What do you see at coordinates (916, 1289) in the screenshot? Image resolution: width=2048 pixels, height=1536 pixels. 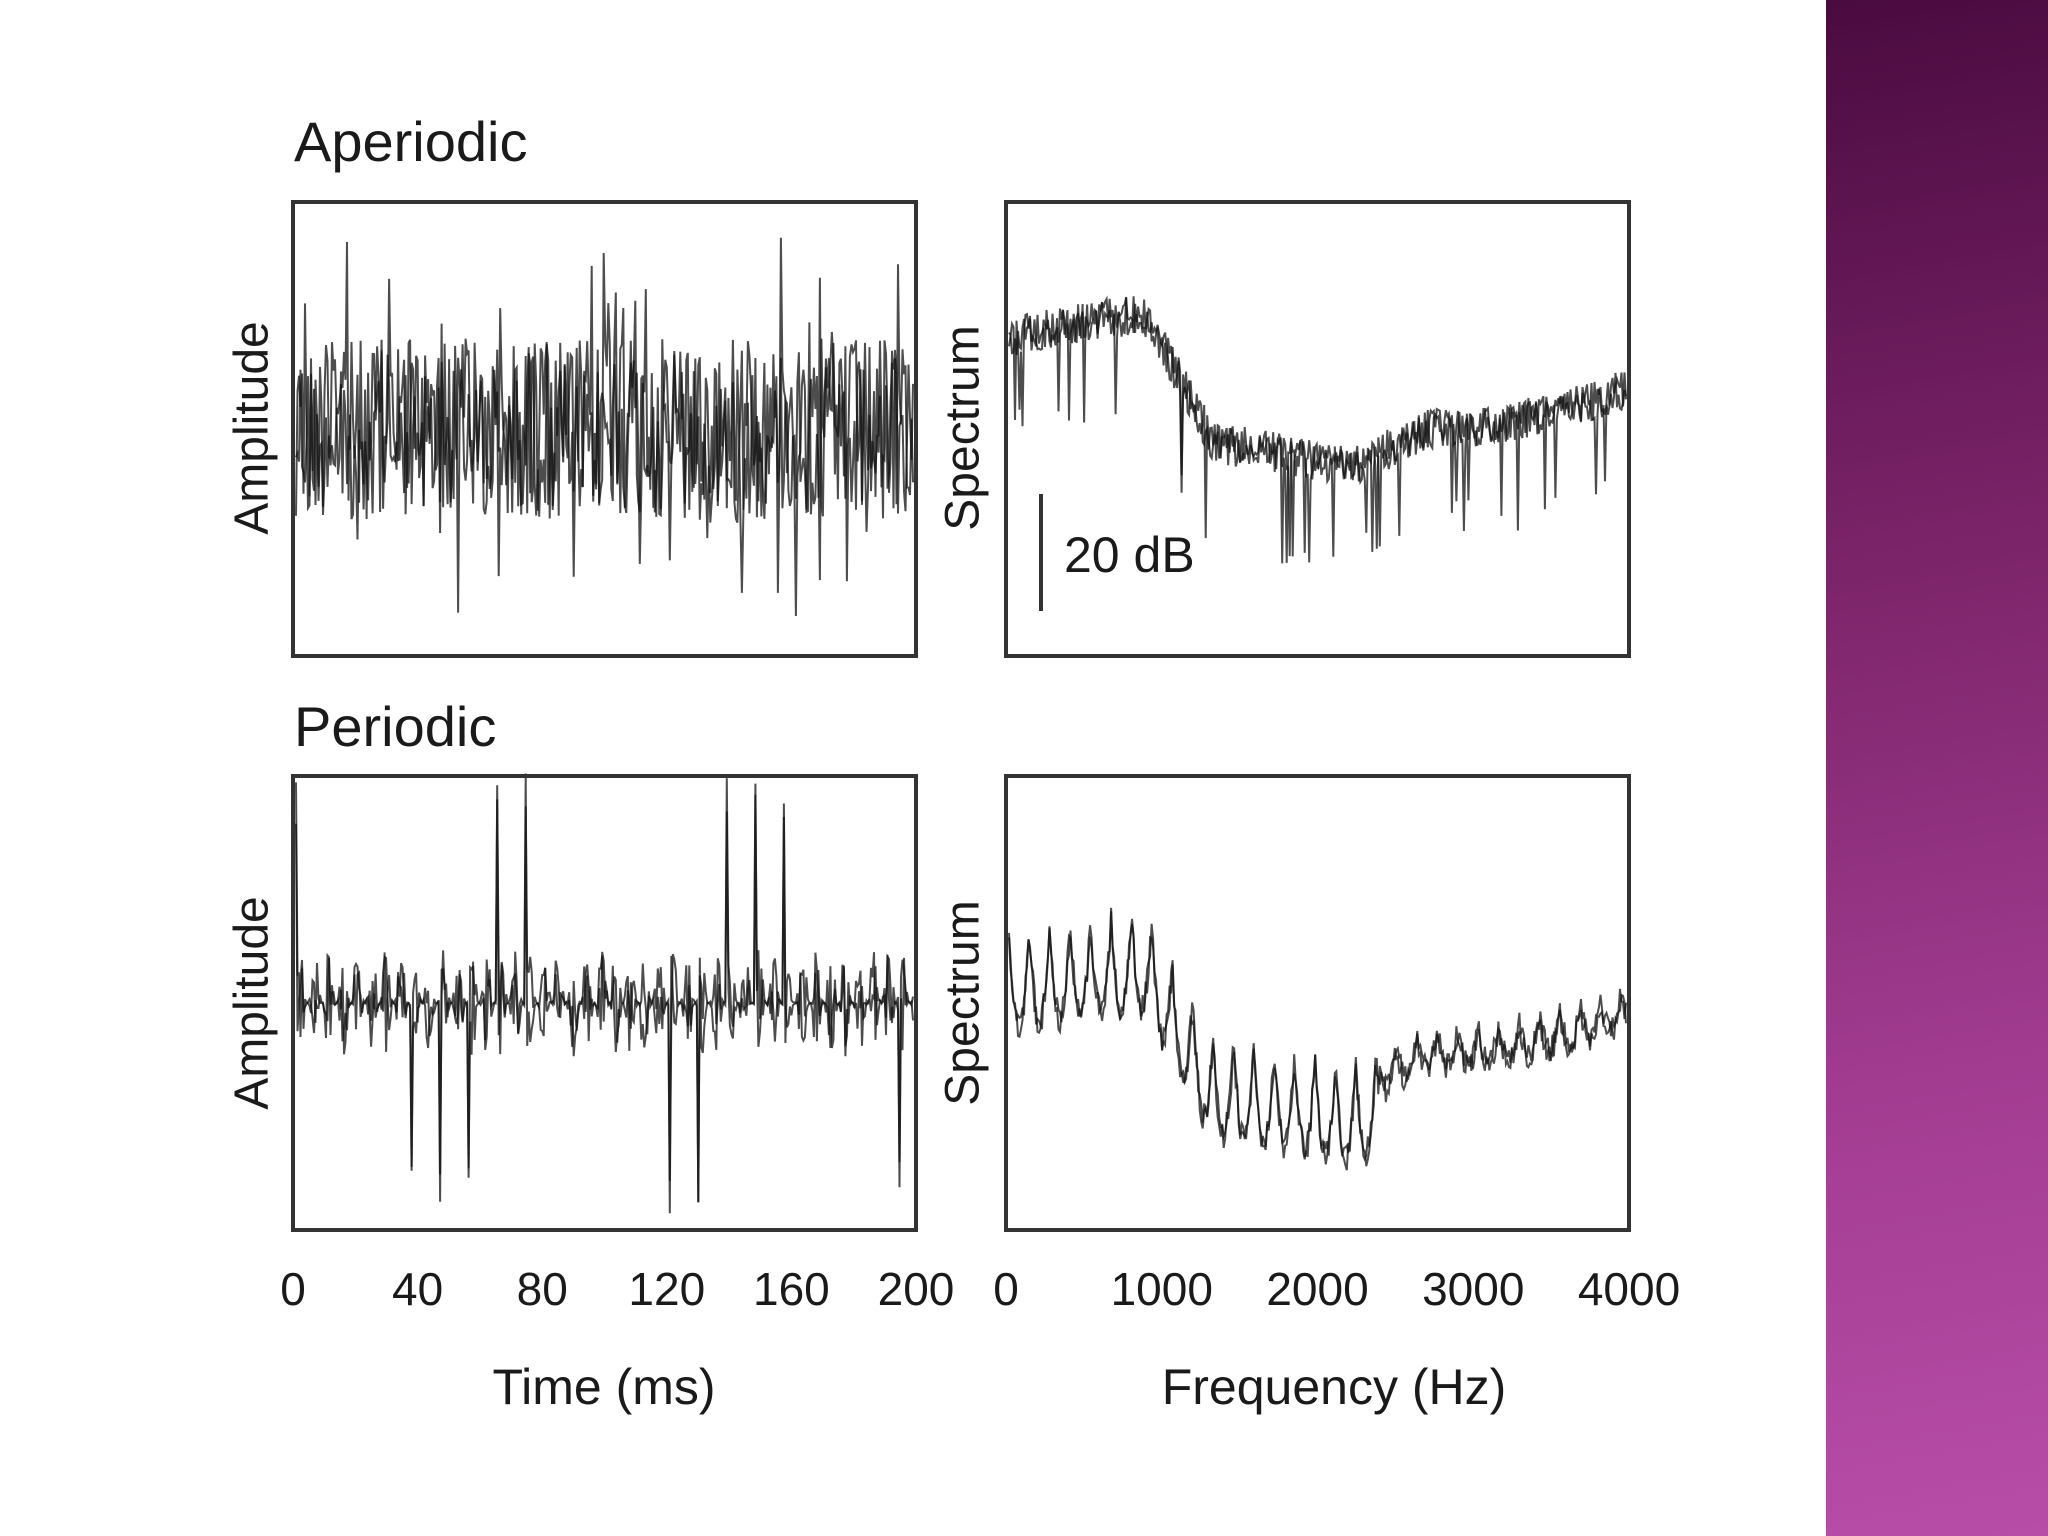 I see `x-tick-label: 200` at bounding box center [916, 1289].